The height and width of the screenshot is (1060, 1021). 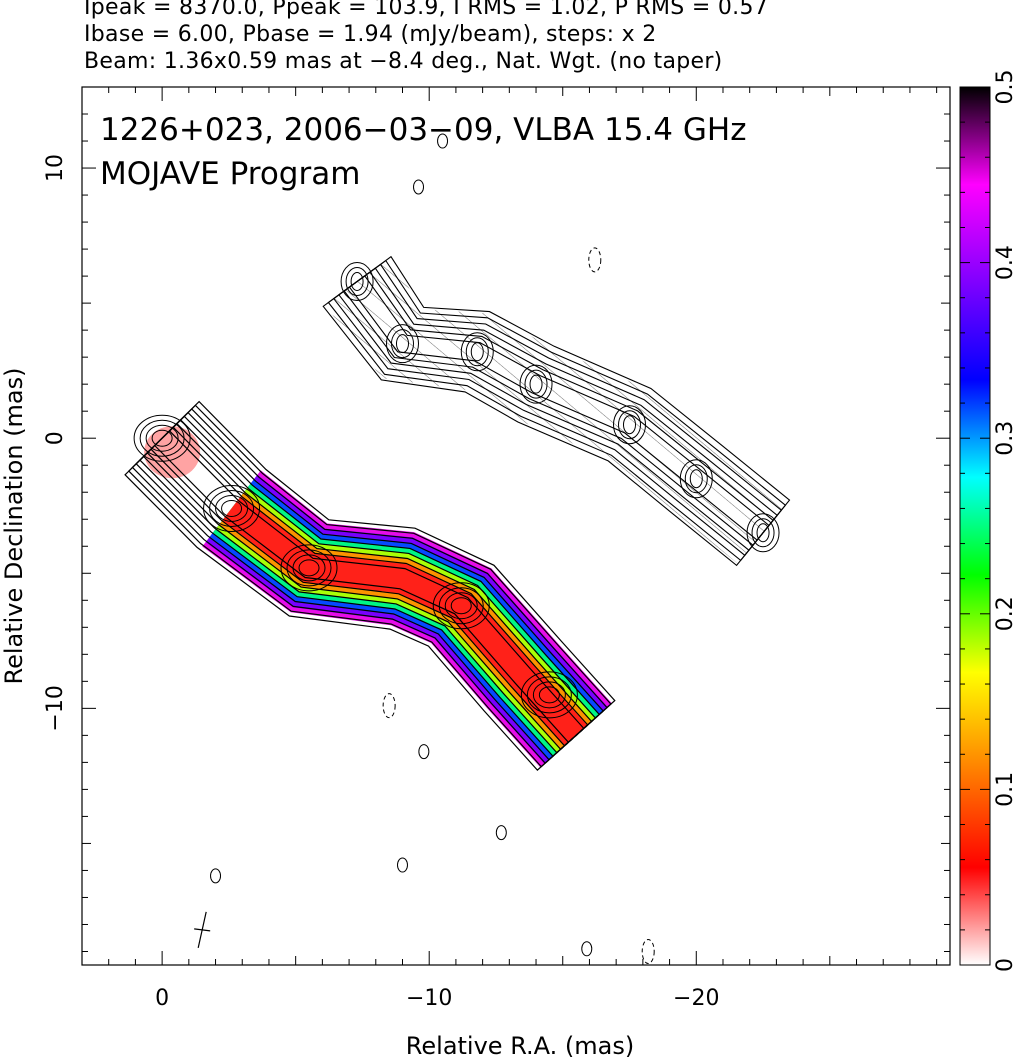 What do you see at coordinates (162, 998) in the screenshot?
I see `x-tick-label: 0` at bounding box center [162, 998].